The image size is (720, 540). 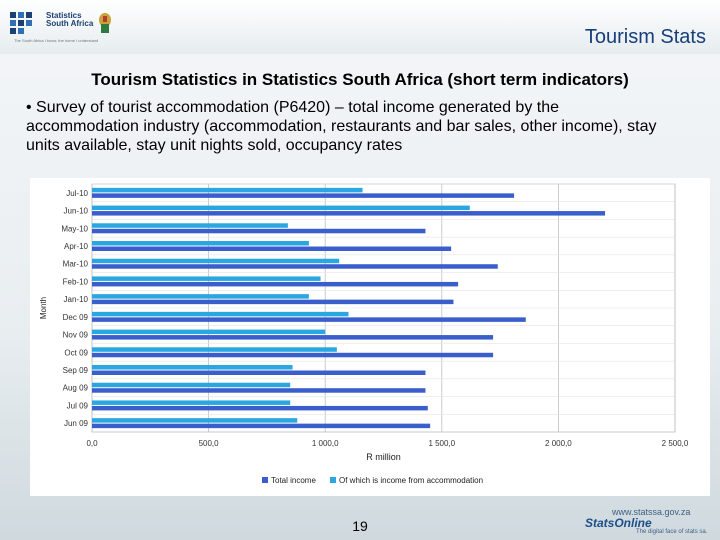 What do you see at coordinates (76, 370) in the screenshot?
I see `y-tick-label: Sep 09` at bounding box center [76, 370].